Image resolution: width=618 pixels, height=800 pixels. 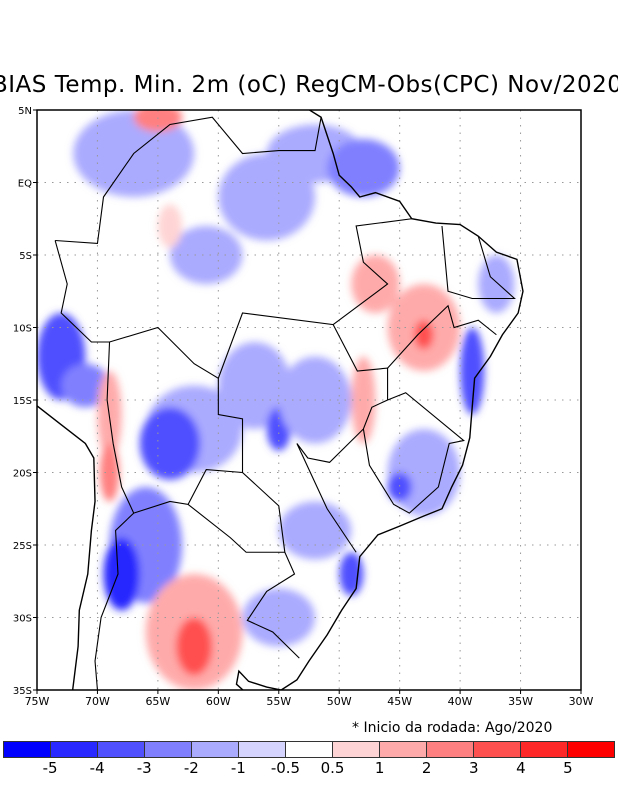 What do you see at coordinates (315, 530) in the screenshot?
I see `bias-region-parana` at bounding box center [315, 530].